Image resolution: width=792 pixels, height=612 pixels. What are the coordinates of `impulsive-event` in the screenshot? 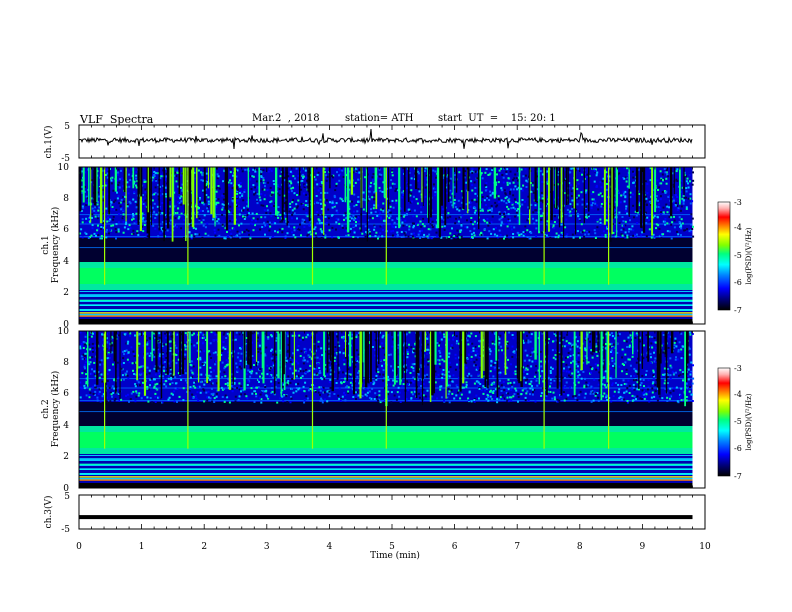 It's located at (312, 226).